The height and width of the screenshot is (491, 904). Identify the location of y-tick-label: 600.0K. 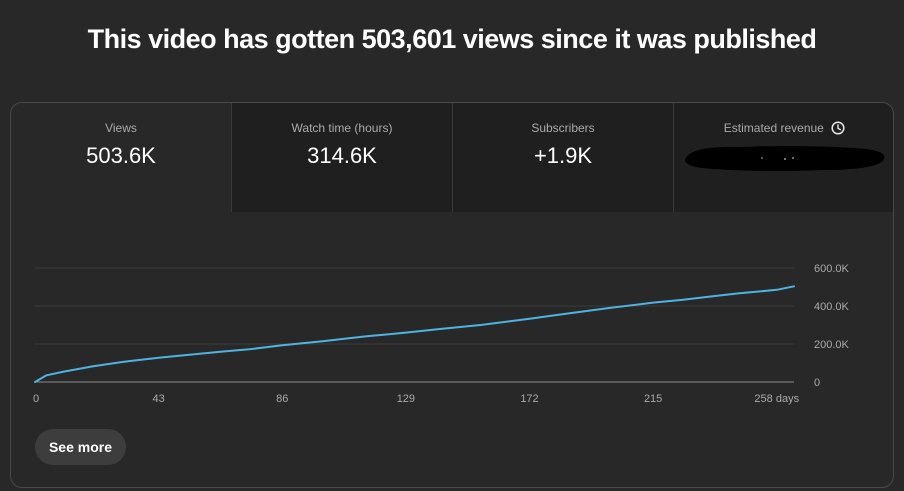
(832, 269).